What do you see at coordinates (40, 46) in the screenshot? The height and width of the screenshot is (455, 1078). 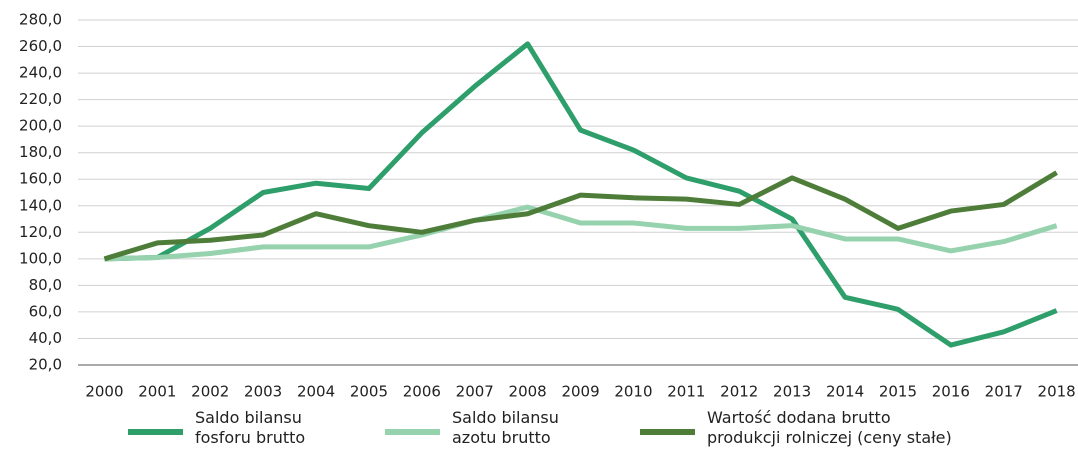 I see `y-tick-label: 260,0` at bounding box center [40, 46].